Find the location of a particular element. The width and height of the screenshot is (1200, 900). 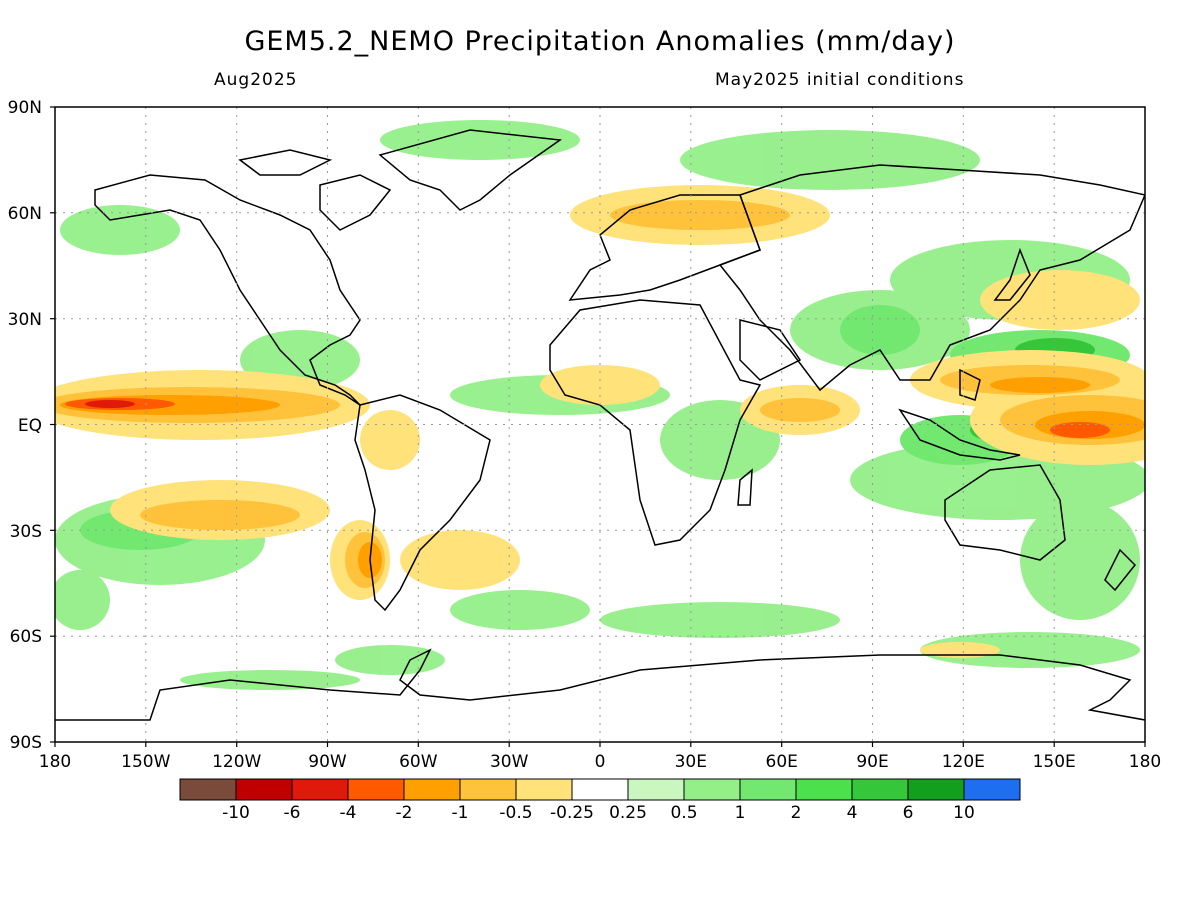

lat-label: 60N is located at coordinates (25, 214).